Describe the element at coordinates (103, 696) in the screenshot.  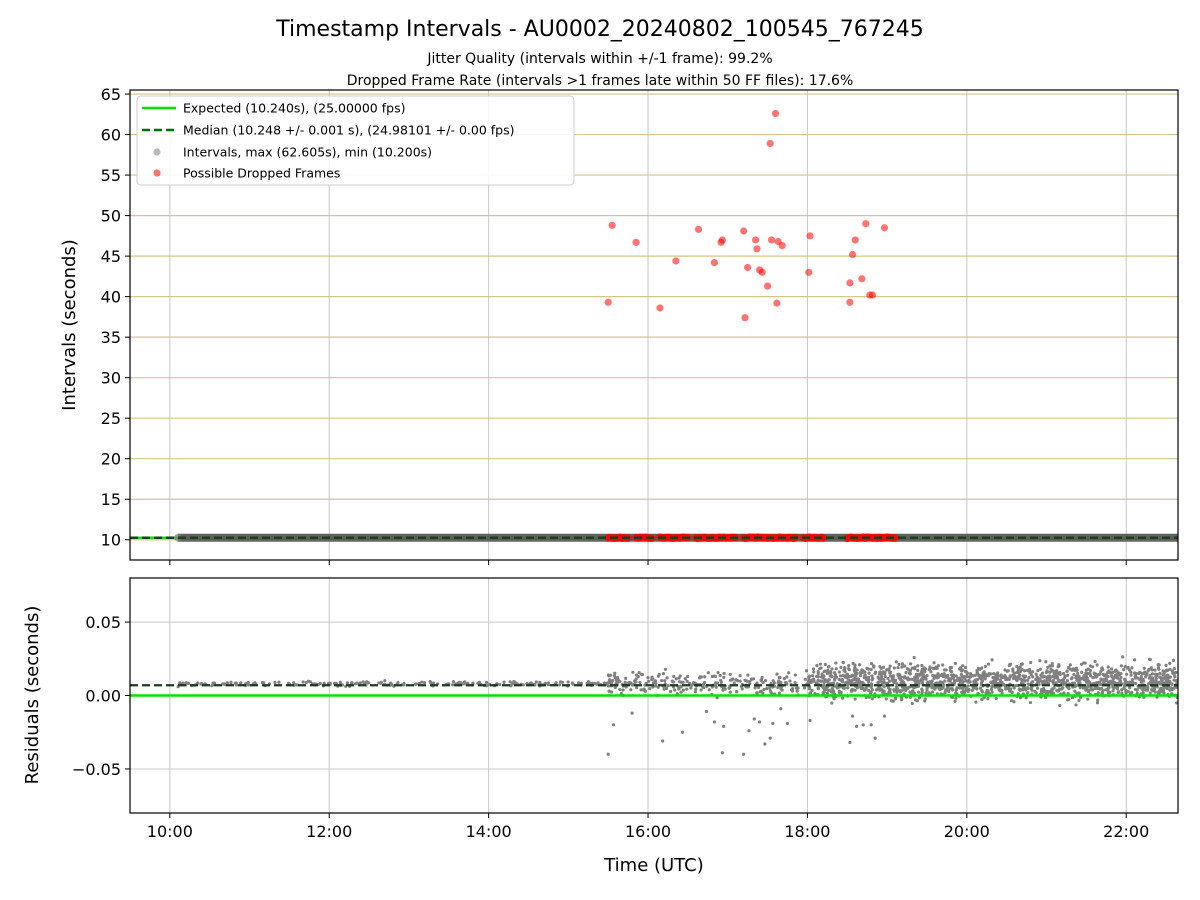
I see `residuals-y-tick-label: 0.00` at that location.